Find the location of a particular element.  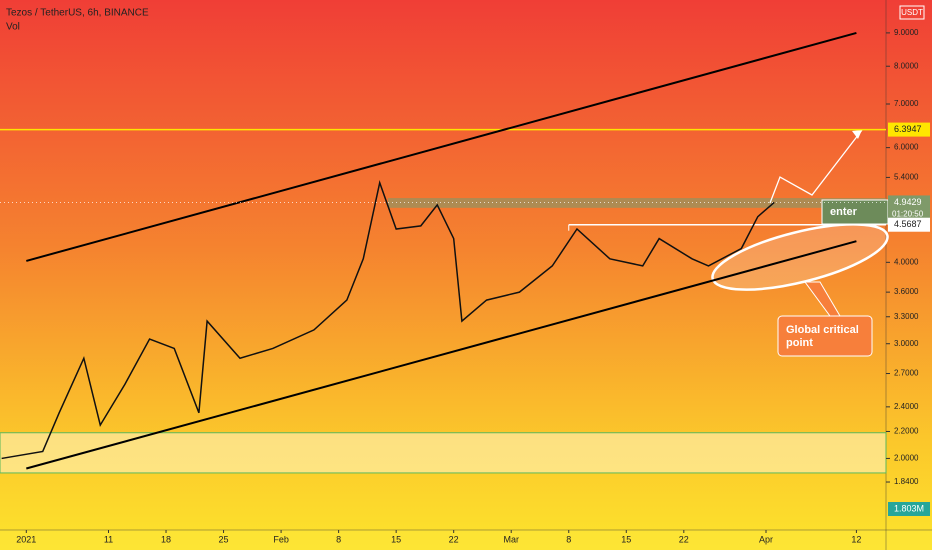

y-tick-label: 9.0000 is located at coordinates (906, 32).